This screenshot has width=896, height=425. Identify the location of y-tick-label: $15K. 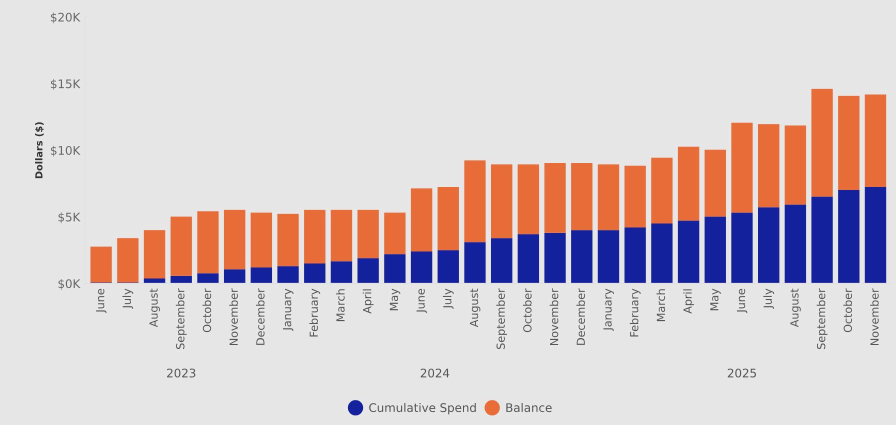
(65, 84).